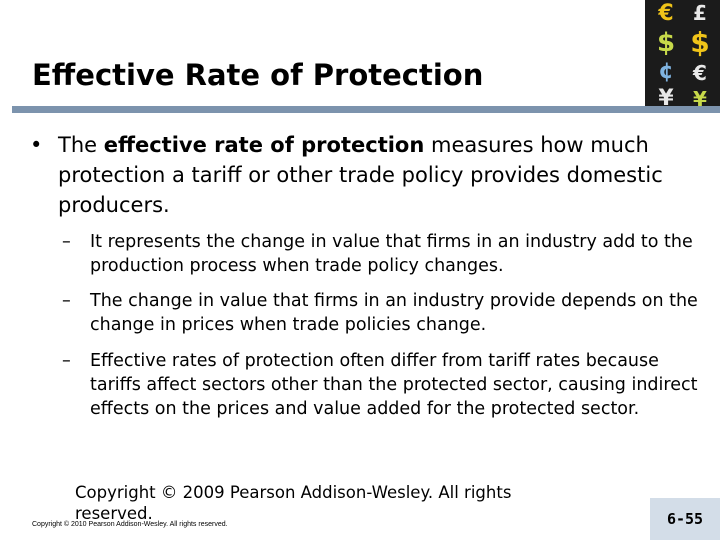  Describe the element at coordinates (666, 71) in the screenshot. I see `cent-symbol-icon: ¢` at that location.